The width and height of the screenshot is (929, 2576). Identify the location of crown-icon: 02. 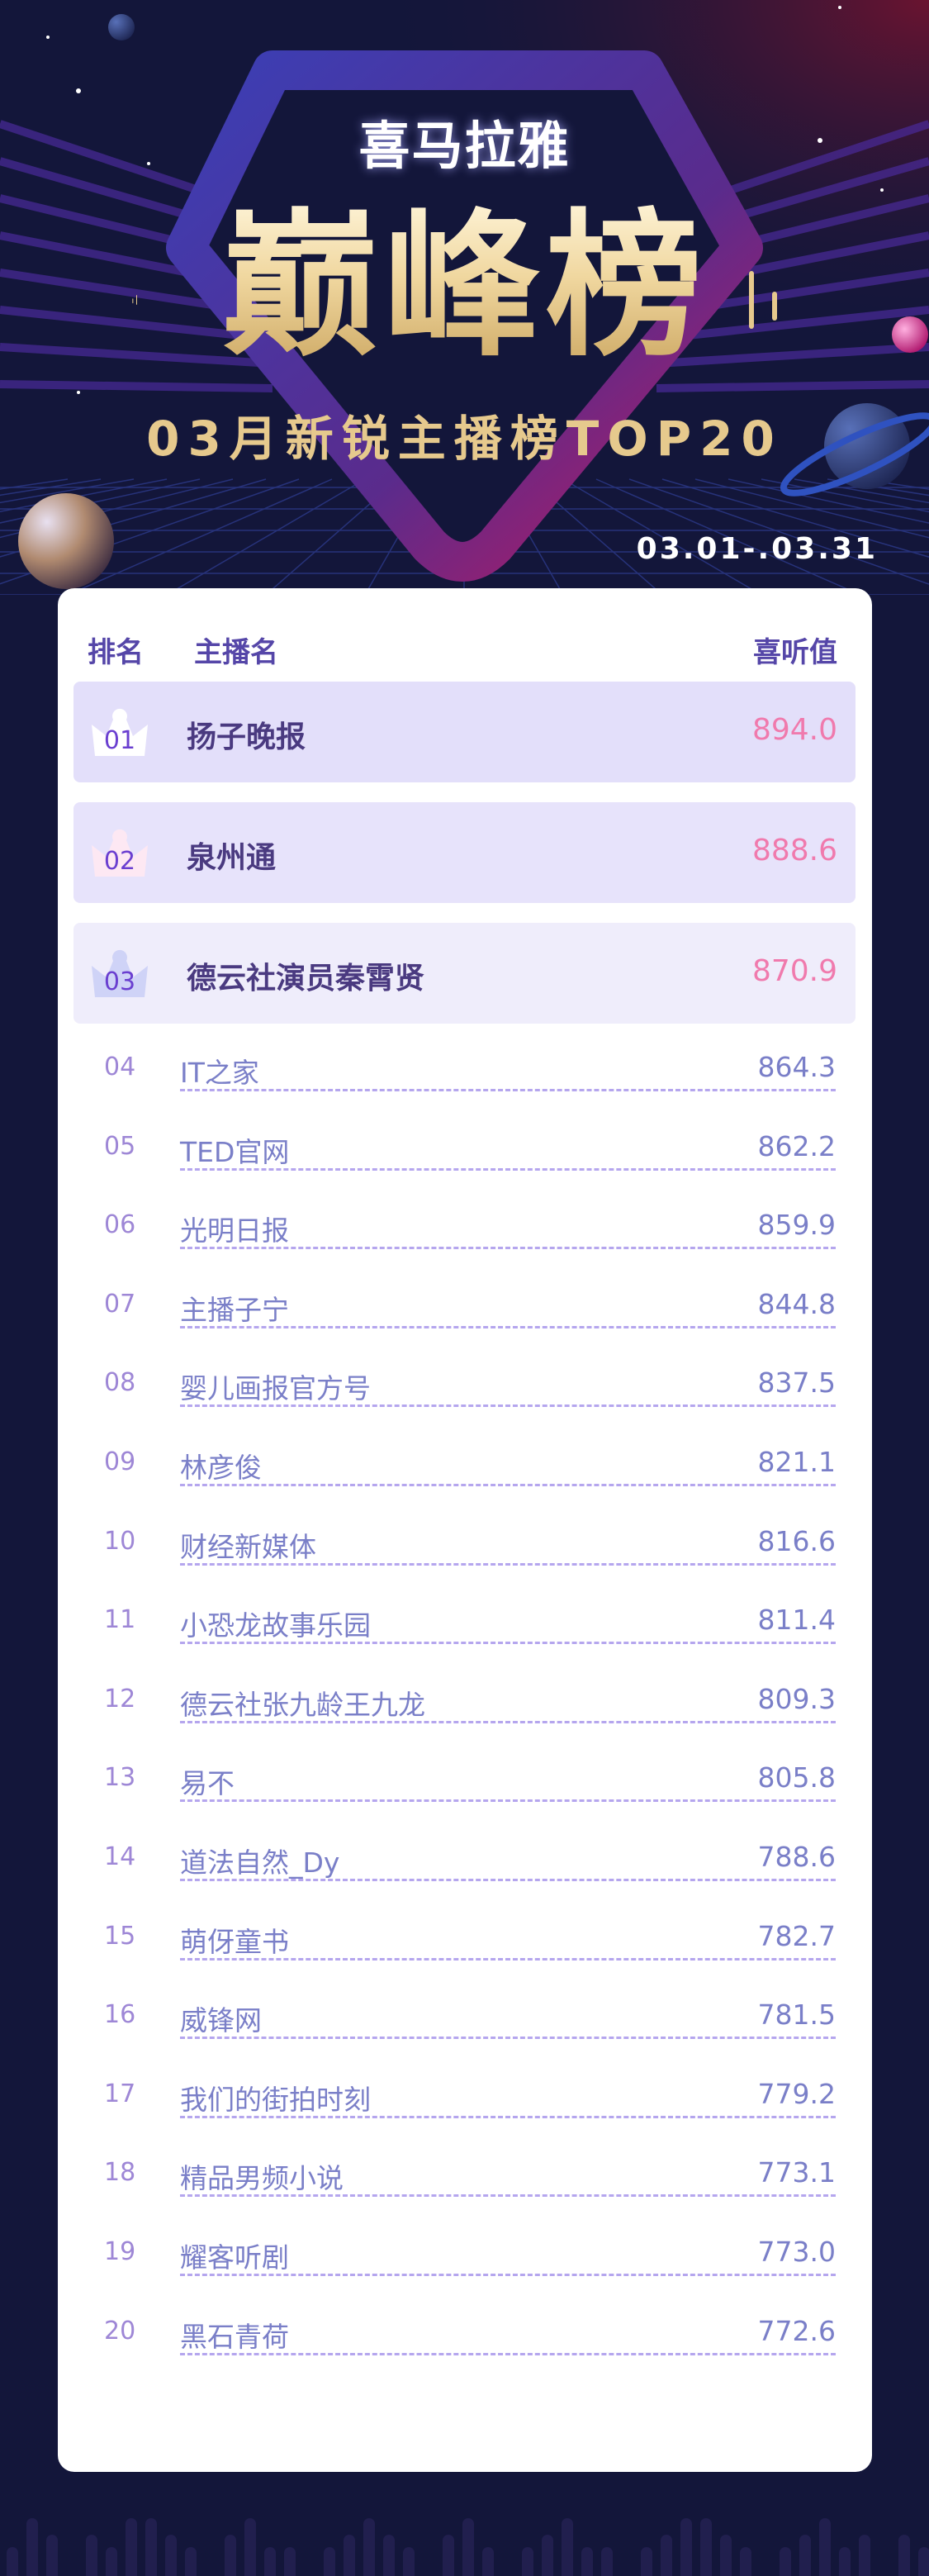
(119, 850).